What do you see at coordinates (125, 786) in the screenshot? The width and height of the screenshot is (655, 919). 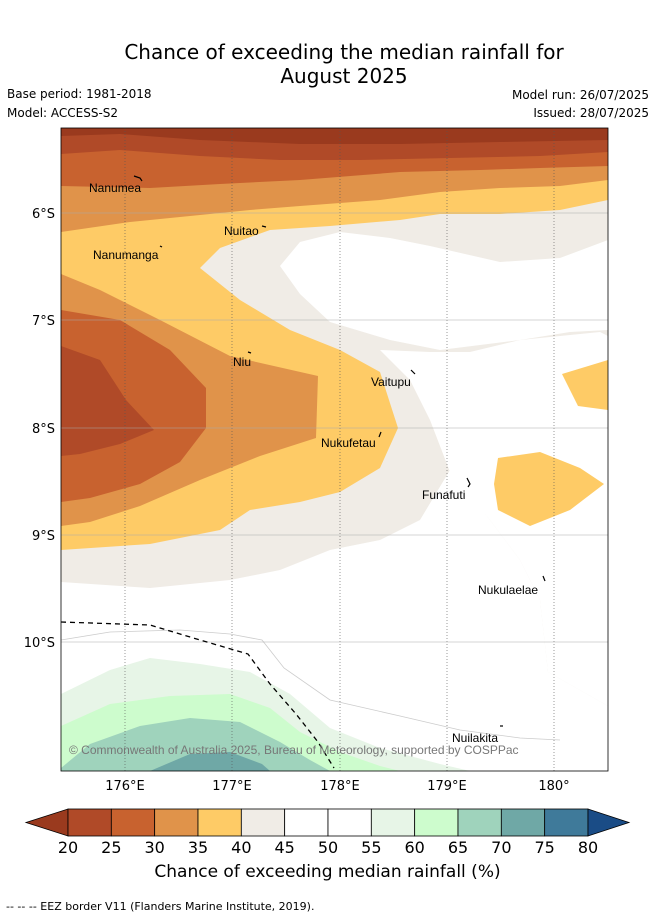 I see `lon-label-176e: 176°E` at bounding box center [125, 786].